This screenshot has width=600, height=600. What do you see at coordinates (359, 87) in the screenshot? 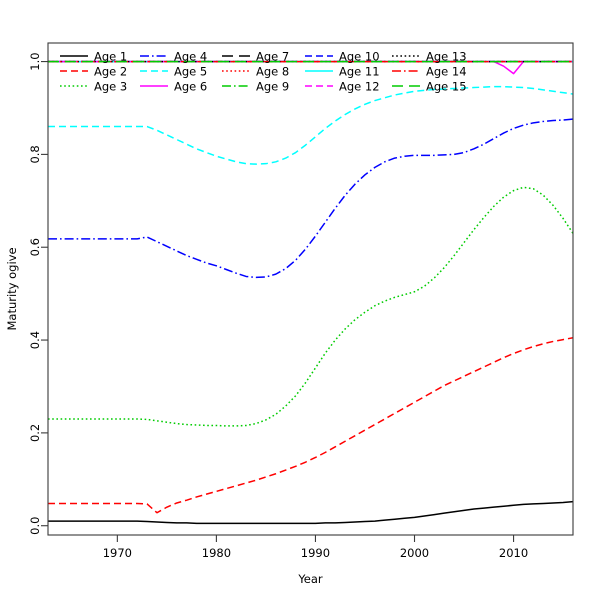
I see `legend-label-age-12: Age 12` at bounding box center [359, 87].